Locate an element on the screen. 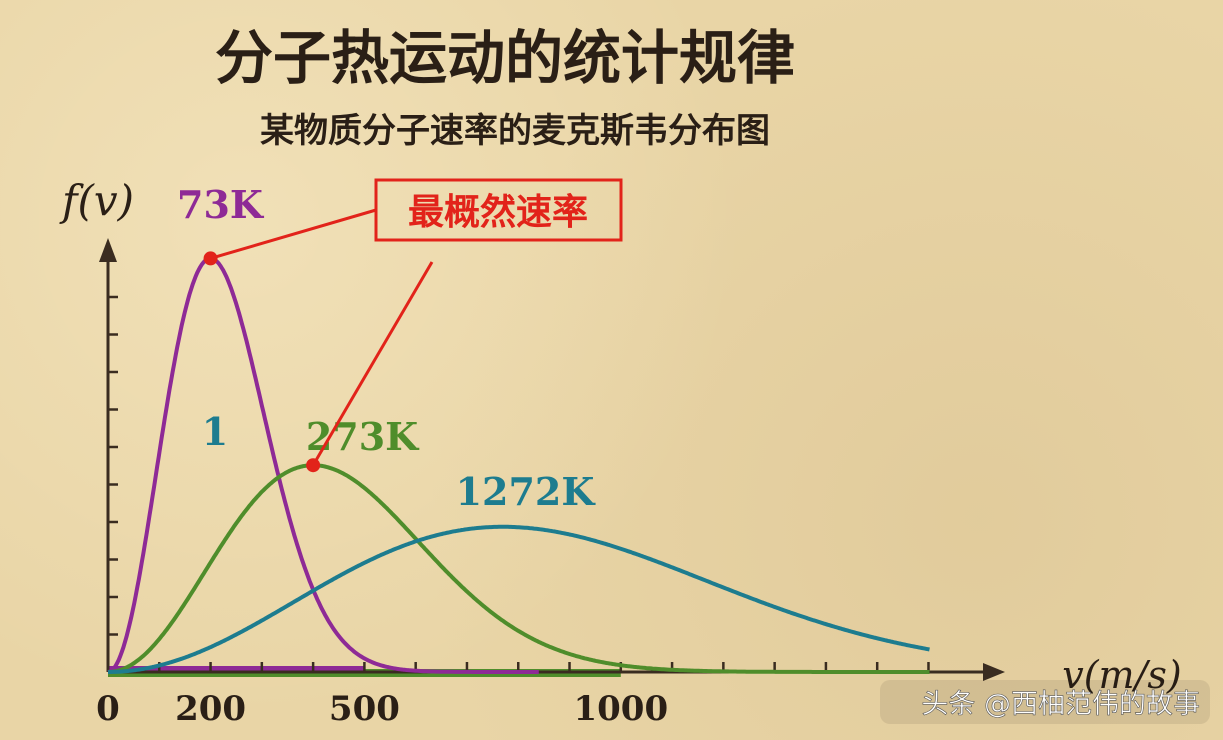  chart-subtitle: 某物质分子速率的麦克斯韦分布图 is located at coordinates (515, 131).